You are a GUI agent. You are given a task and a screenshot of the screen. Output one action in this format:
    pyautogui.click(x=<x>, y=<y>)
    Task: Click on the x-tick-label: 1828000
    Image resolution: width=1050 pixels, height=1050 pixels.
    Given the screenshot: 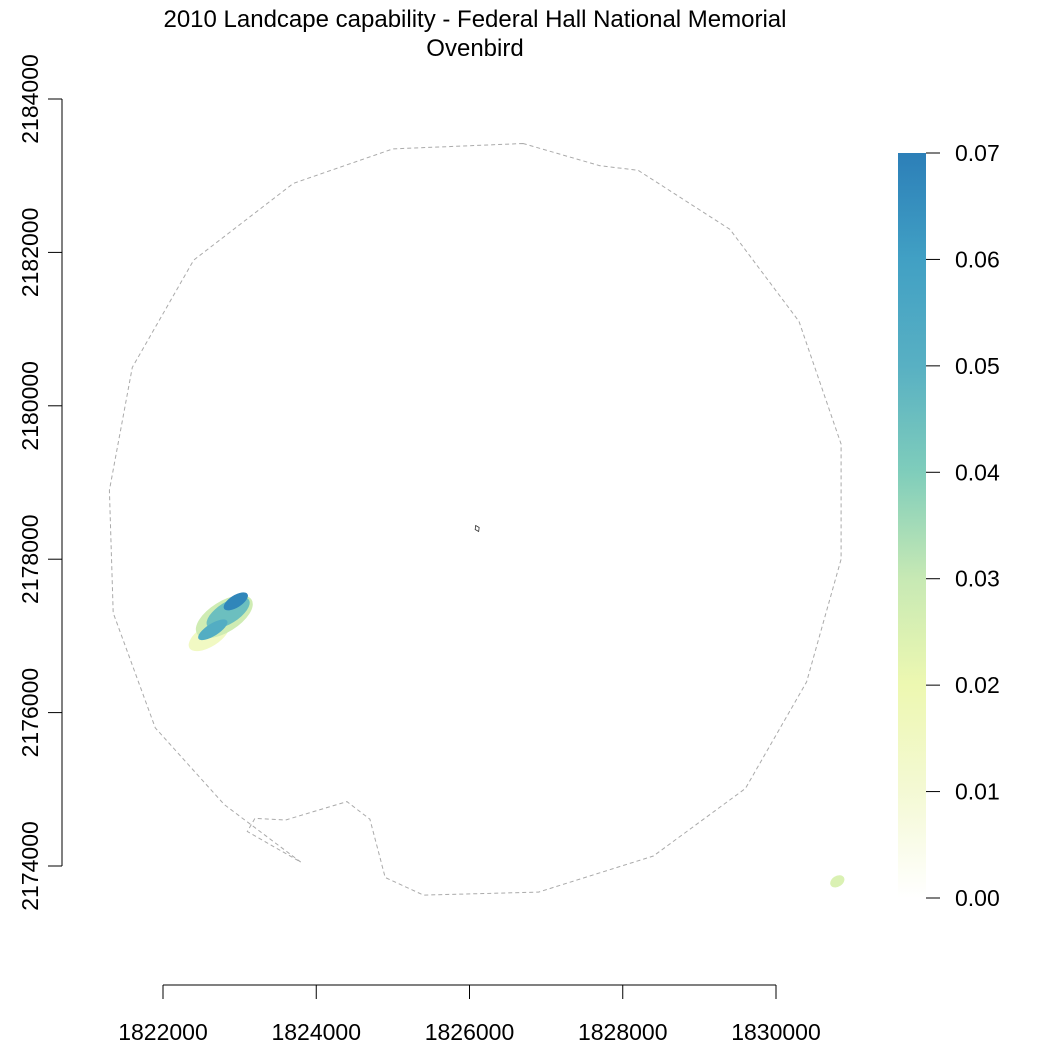 What is the action you would take?
    pyautogui.click(x=623, y=1032)
    